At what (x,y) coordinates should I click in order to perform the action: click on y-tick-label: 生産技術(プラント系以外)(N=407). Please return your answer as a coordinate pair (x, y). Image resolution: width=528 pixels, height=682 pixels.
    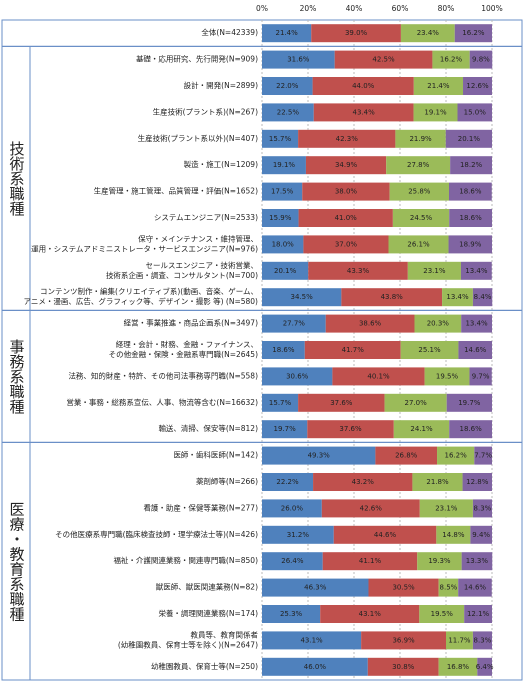
    Looking at the image, I should click on (198, 138).